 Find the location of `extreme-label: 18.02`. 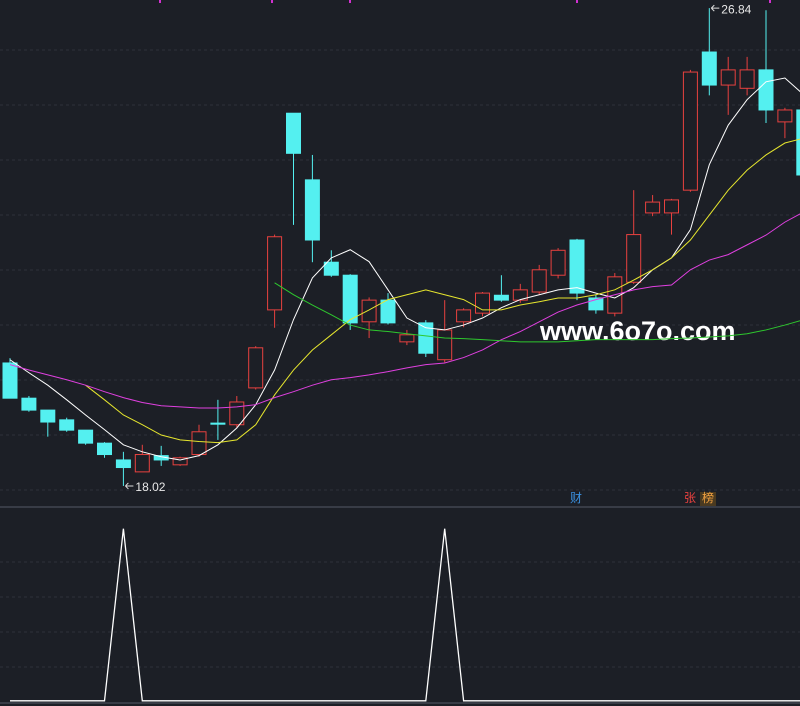

extreme-label: 18.02 is located at coordinates (150, 487).